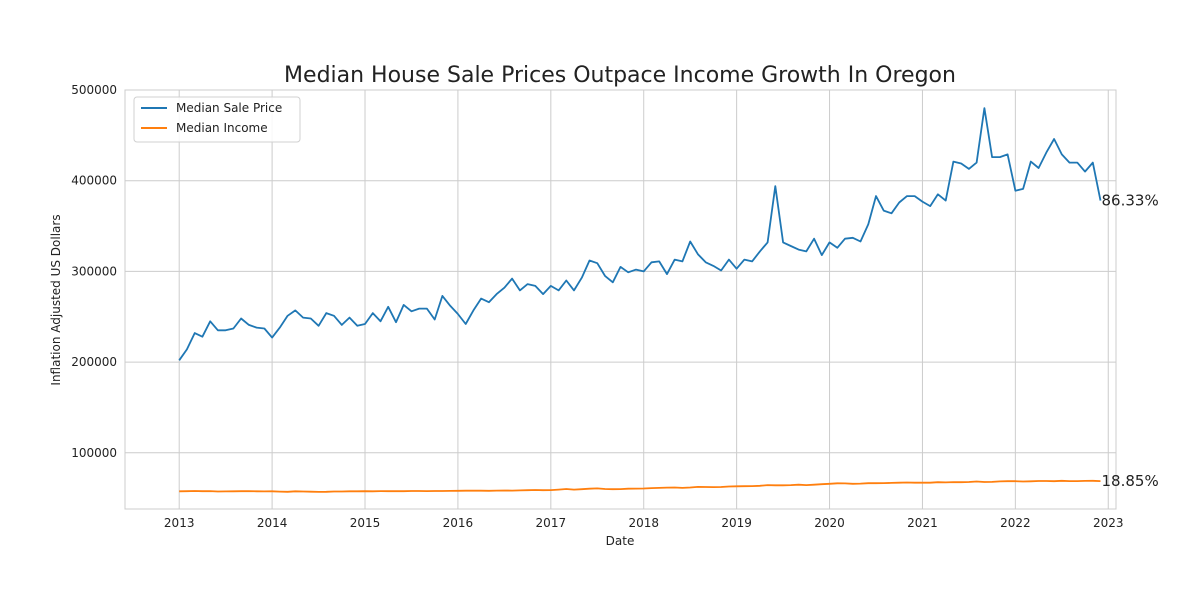  I want to click on x-tick-label: 2017, so click(551, 523).